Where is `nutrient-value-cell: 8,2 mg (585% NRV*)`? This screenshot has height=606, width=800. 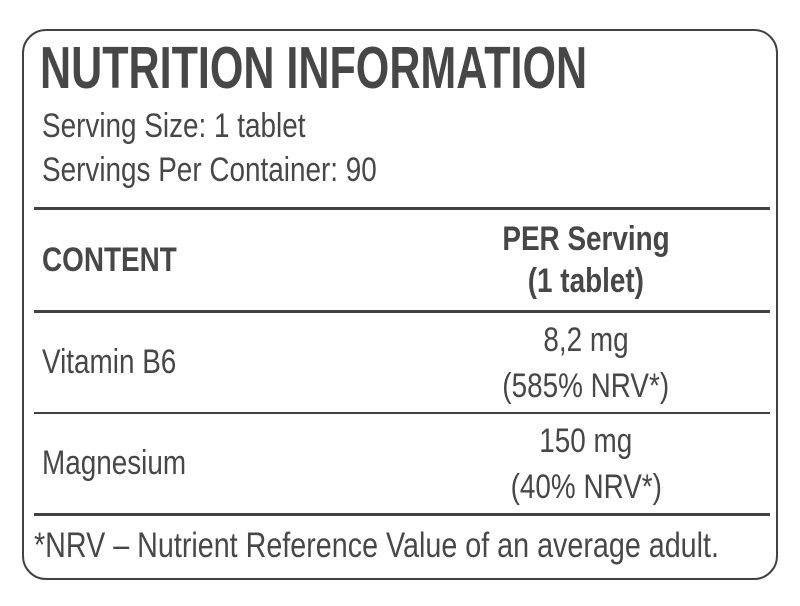 nutrient-value-cell: 8,2 mg (585% NRV*) is located at coordinates (586, 362).